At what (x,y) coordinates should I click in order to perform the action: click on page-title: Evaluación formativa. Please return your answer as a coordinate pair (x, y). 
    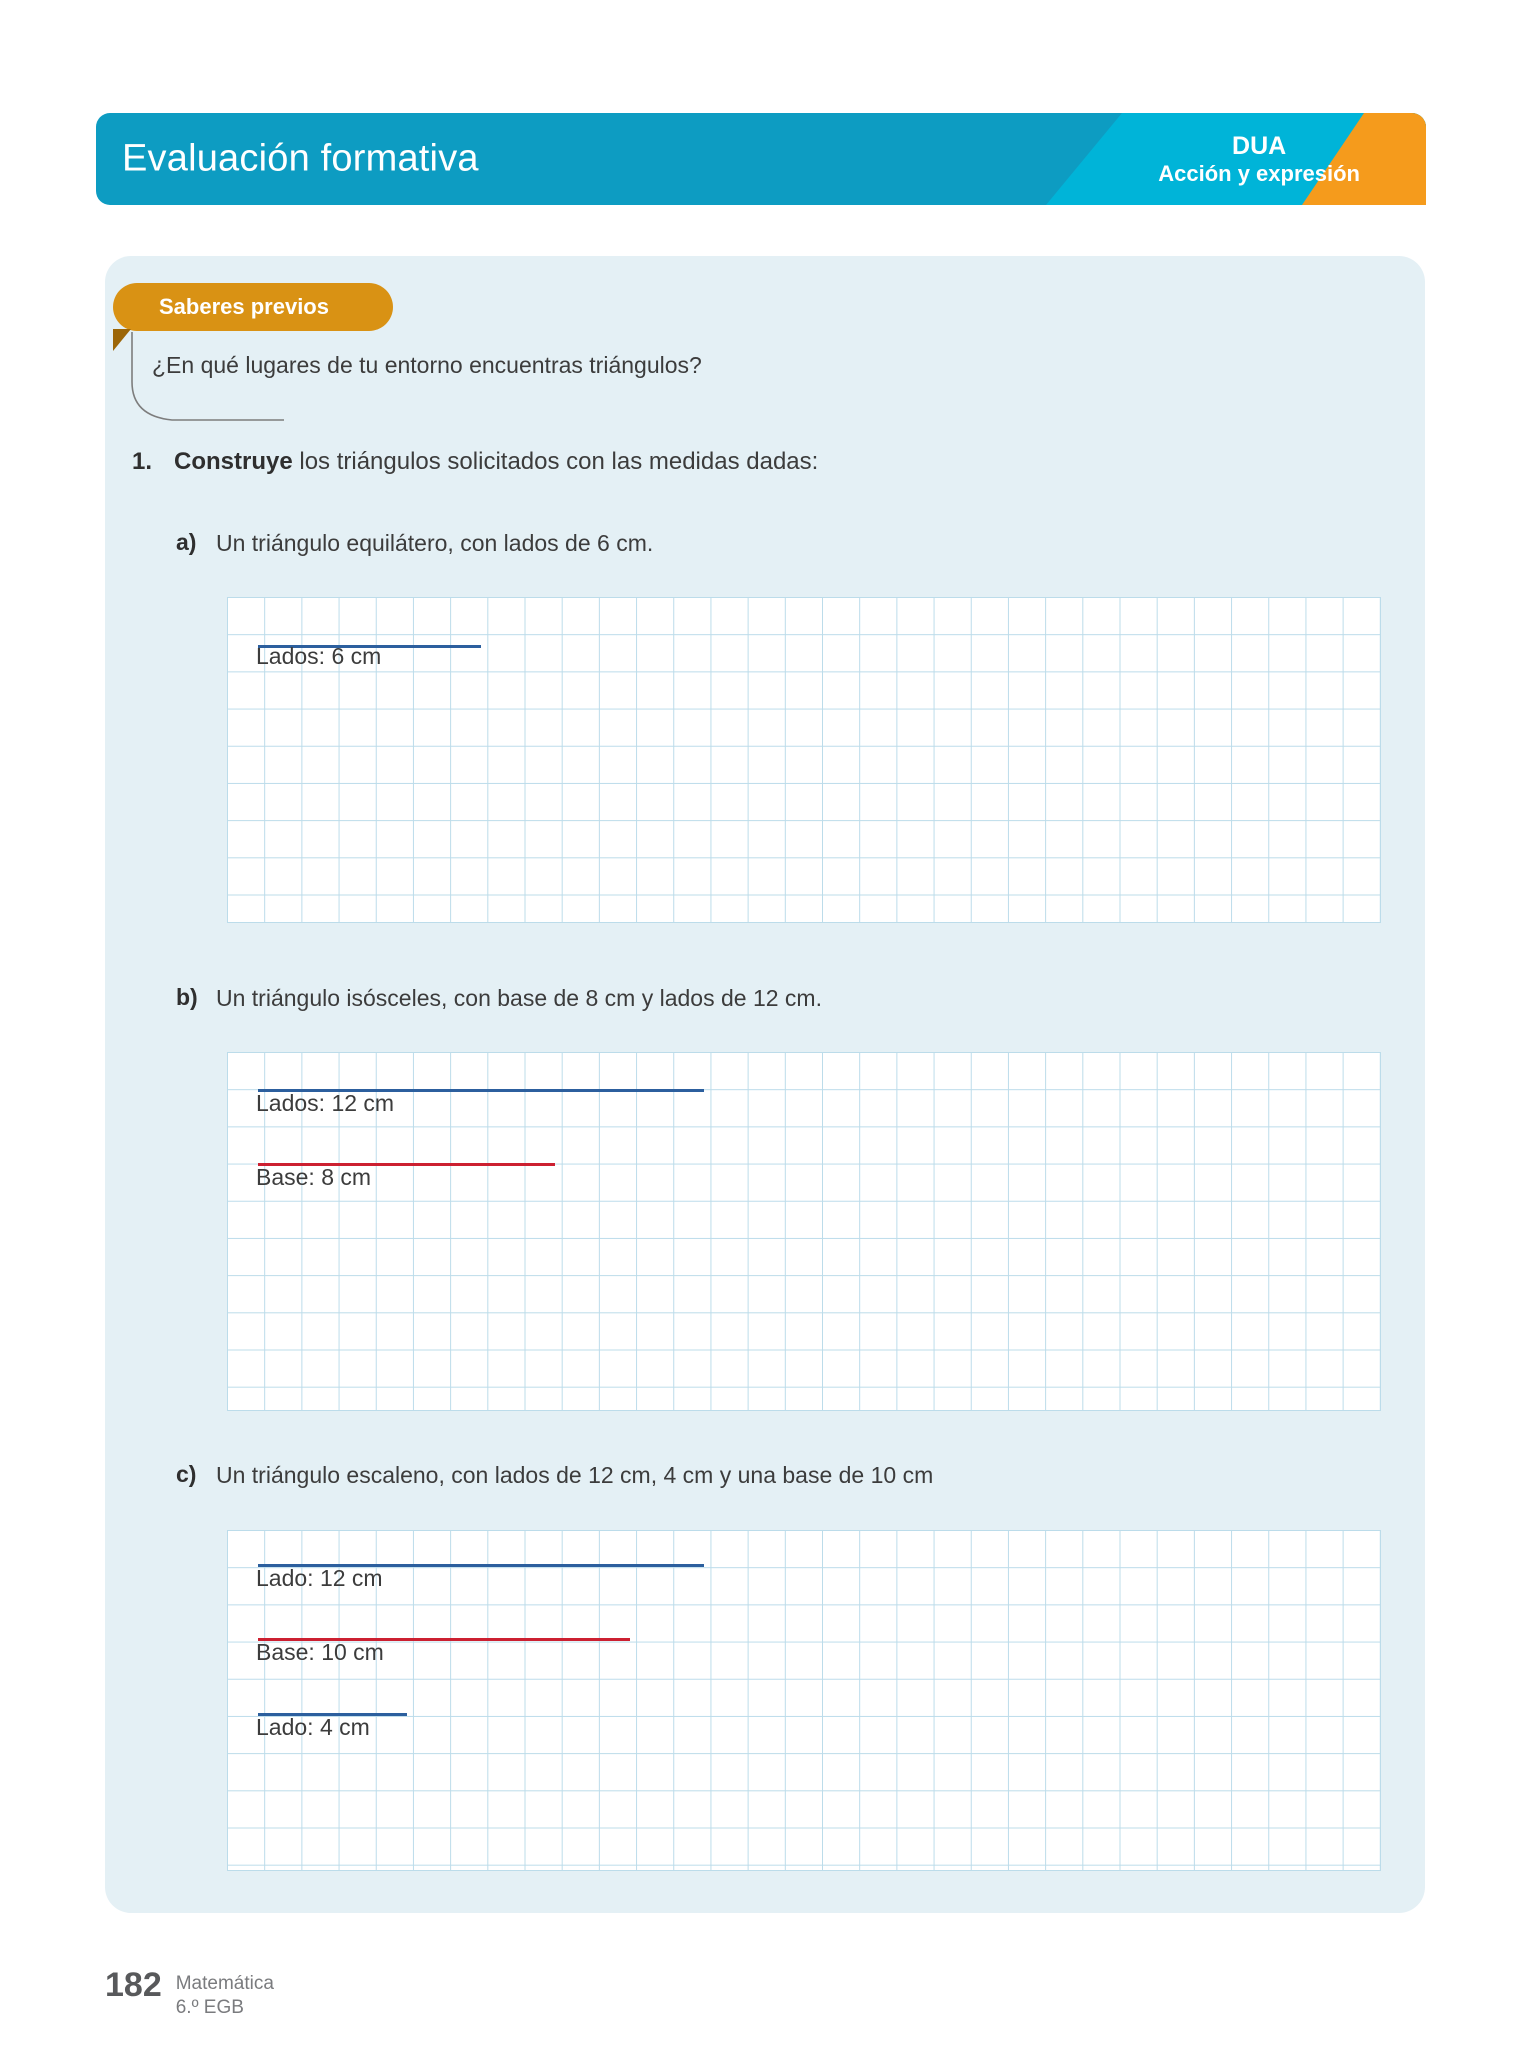
    Looking at the image, I should click on (300, 158).